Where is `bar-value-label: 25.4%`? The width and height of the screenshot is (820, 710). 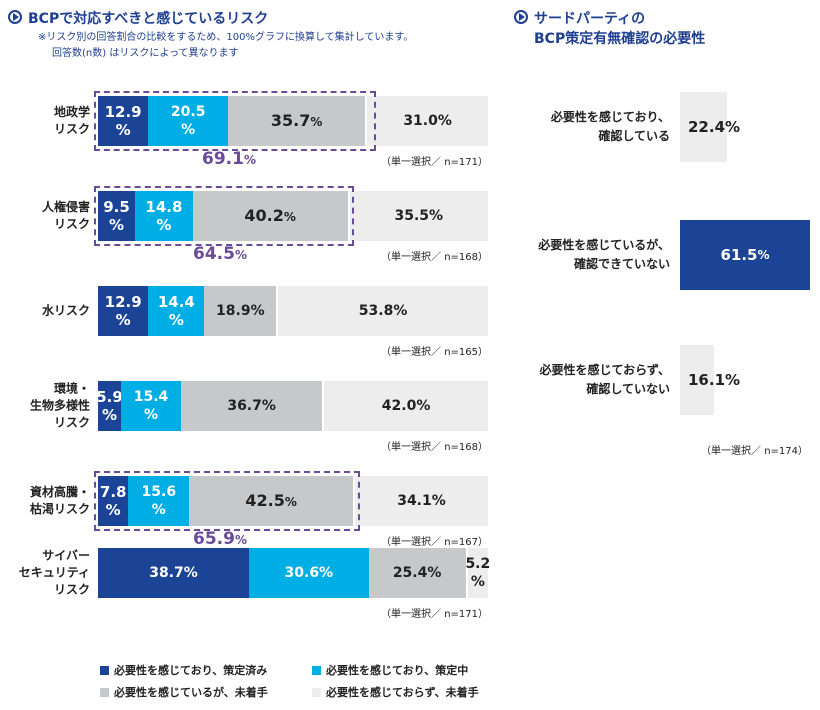
bar-value-label: 25.4% is located at coordinates (417, 573).